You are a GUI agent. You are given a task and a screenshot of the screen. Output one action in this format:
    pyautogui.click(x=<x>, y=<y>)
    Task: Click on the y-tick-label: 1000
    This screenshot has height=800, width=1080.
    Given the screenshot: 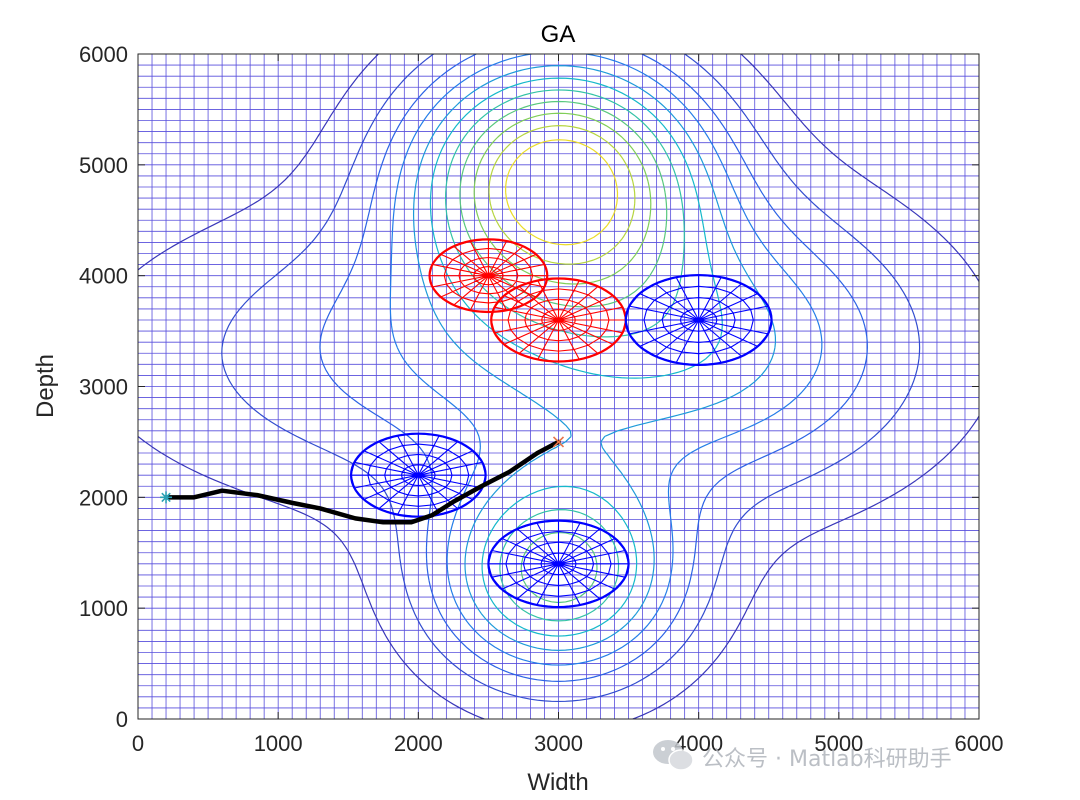 What is the action you would take?
    pyautogui.click(x=103, y=608)
    